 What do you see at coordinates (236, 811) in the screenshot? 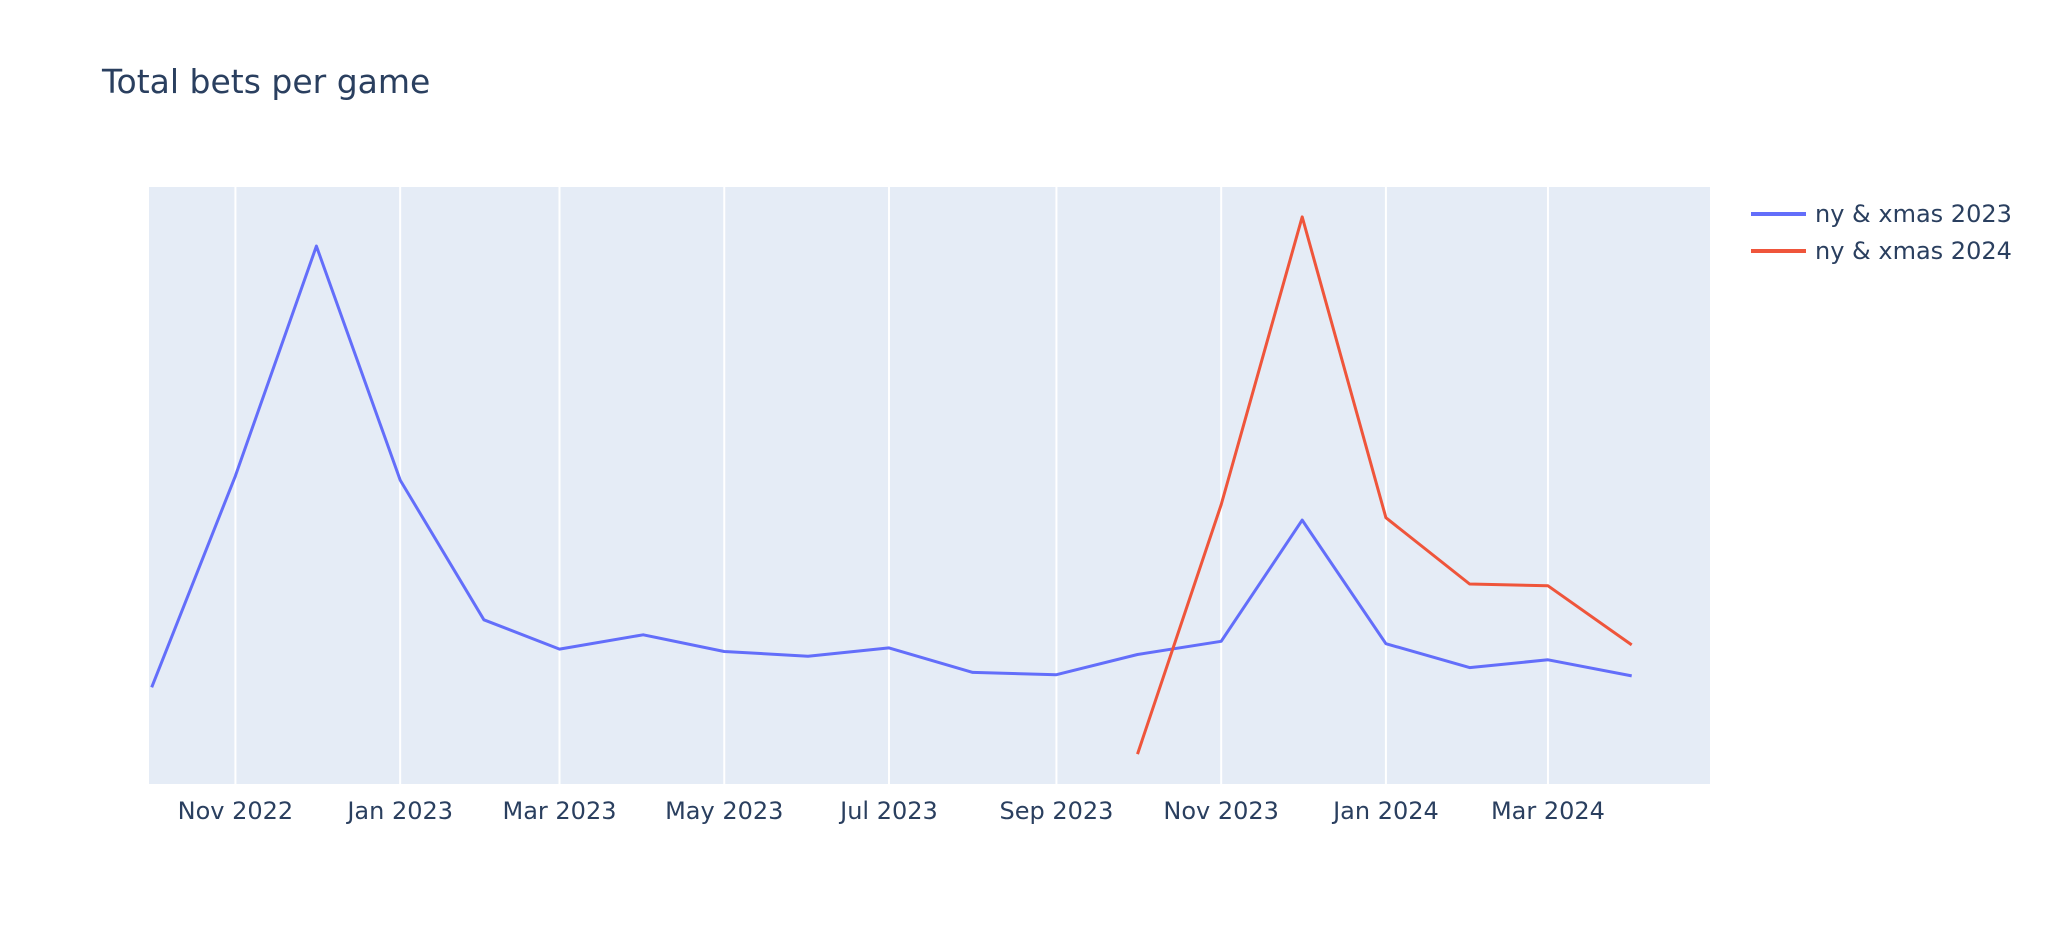
I see `x-tick-label: Nov 2022` at bounding box center [236, 811].